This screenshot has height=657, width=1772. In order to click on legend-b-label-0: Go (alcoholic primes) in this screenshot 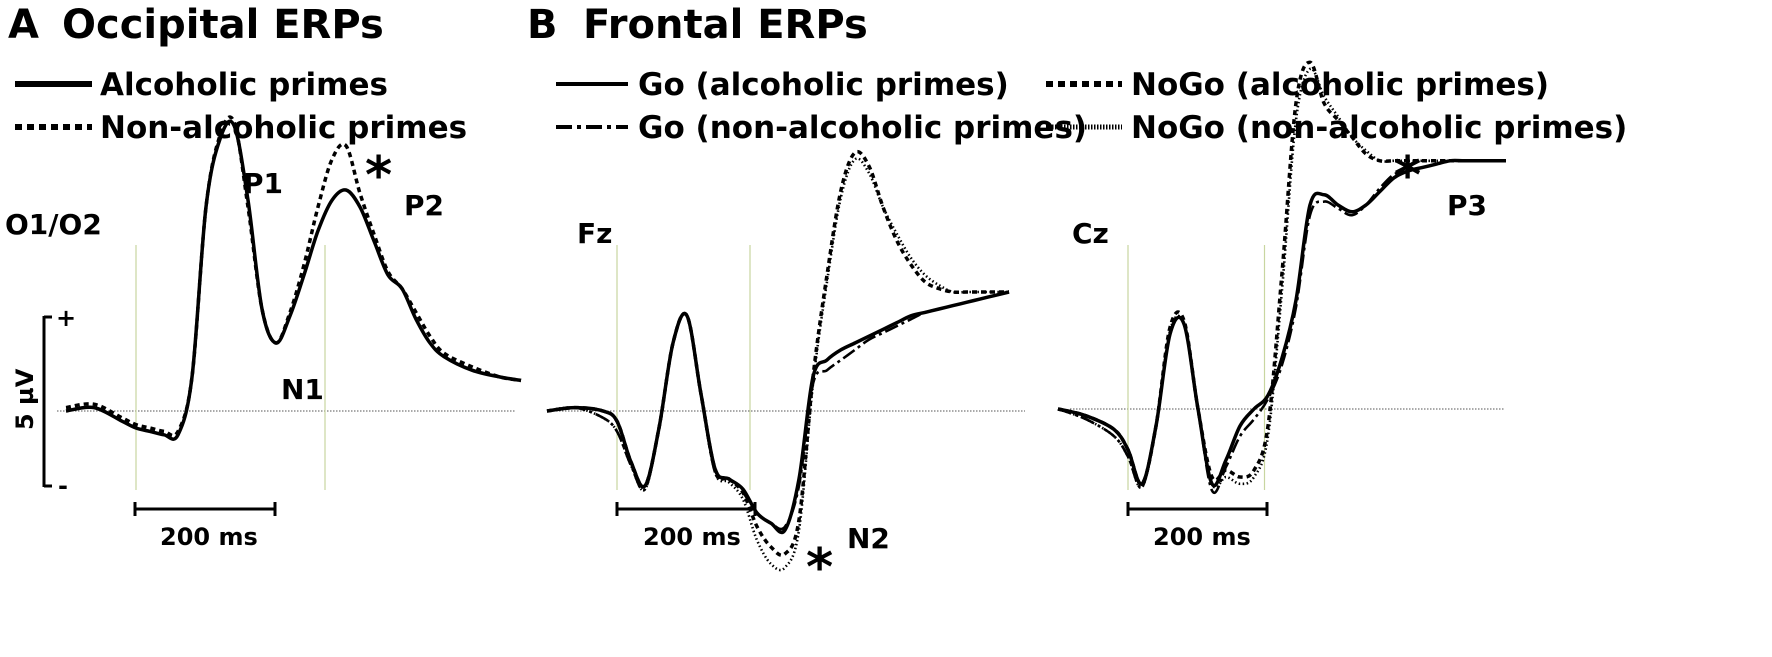, I will do `click(823, 85)`.